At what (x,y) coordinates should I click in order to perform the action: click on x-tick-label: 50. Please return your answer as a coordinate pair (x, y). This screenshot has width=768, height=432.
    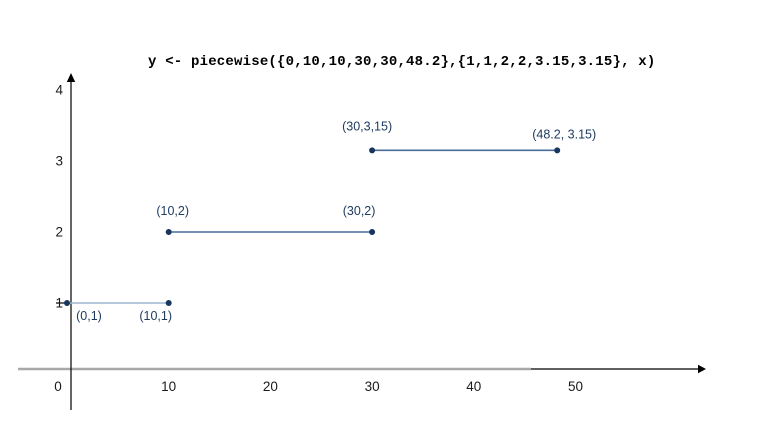
    Looking at the image, I should click on (575, 386).